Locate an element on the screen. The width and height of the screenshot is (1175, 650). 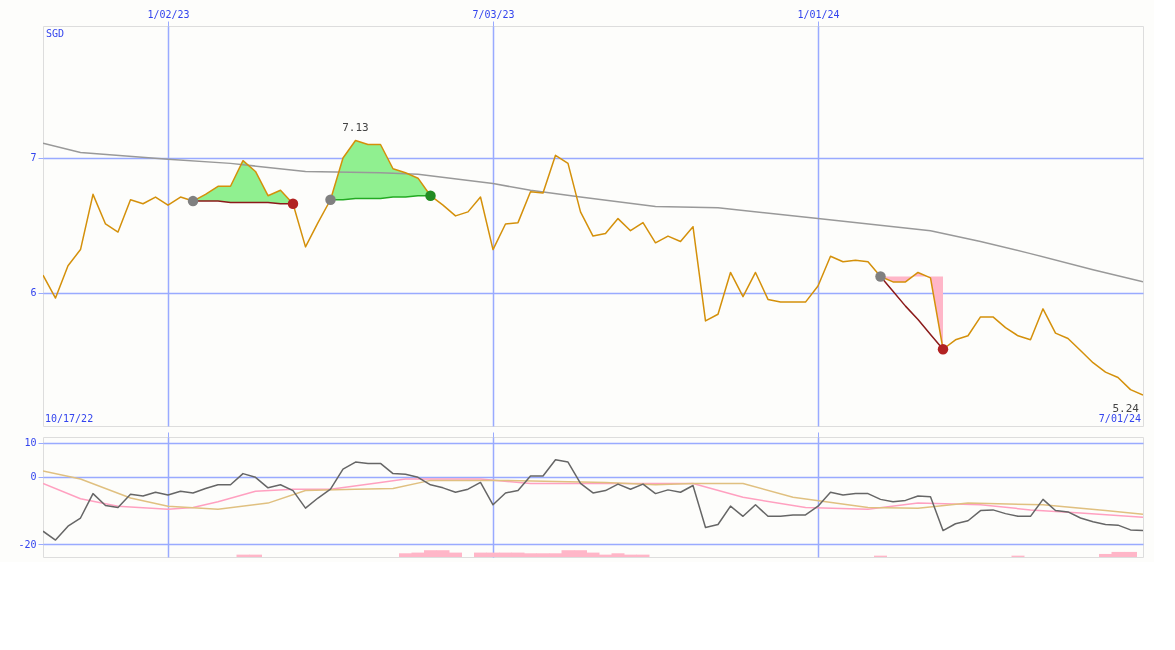
y-tick-label: 6 is located at coordinates (33, 293).